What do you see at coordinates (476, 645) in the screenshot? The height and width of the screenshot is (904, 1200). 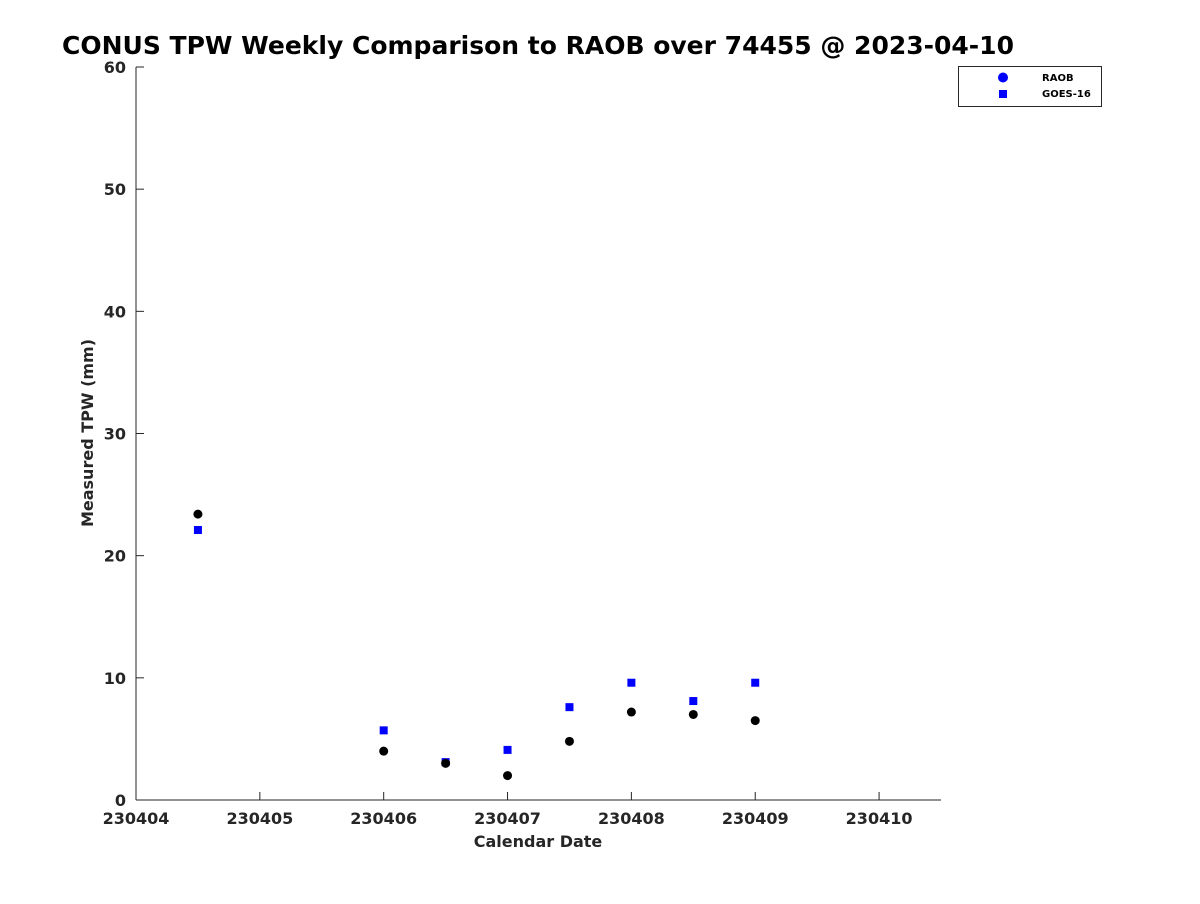 I see `data-points` at bounding box center [476, 645].